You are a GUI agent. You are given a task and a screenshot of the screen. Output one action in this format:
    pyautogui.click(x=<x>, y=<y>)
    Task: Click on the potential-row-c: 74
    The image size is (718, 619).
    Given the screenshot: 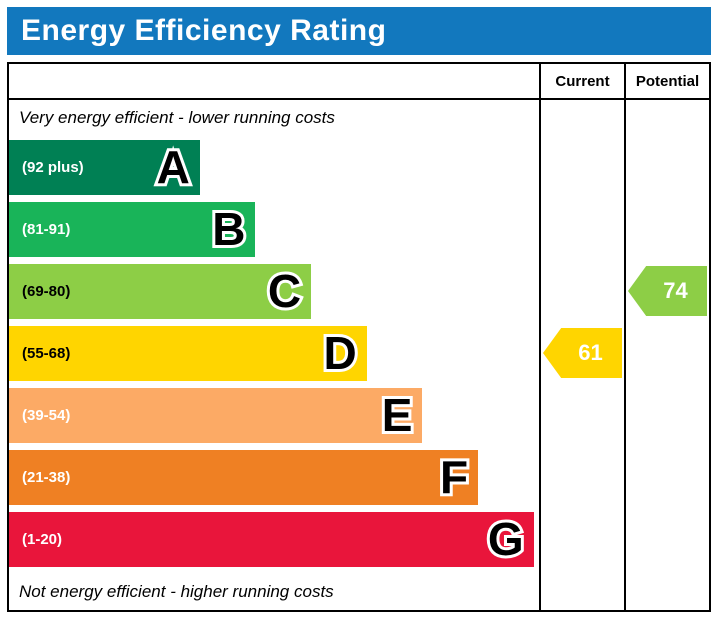 What is the action you would take?
    pyautogui.click(x=667, y=291)
    